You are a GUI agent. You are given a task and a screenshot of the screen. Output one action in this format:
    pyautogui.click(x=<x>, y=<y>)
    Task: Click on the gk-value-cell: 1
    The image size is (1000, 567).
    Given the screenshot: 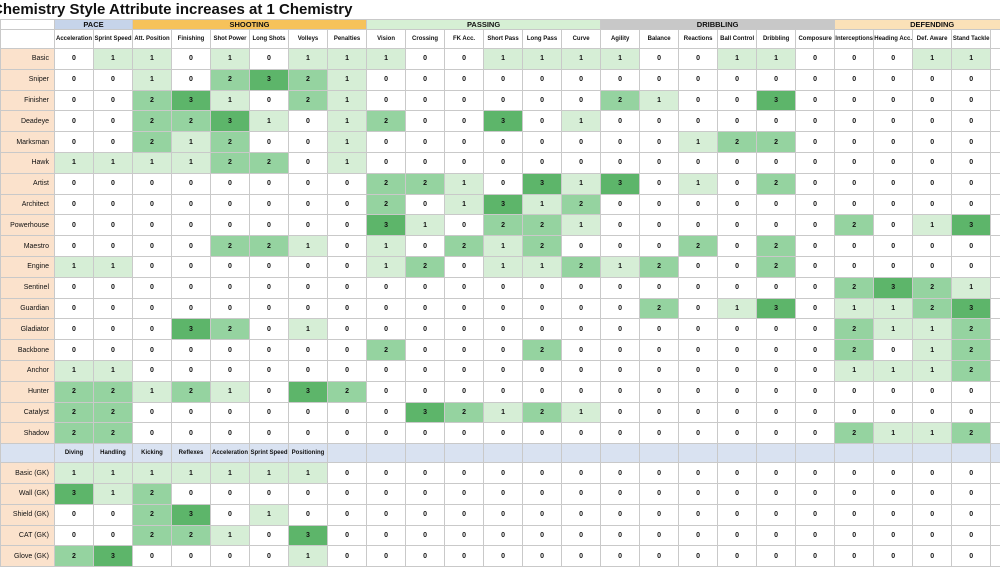 What is the action you would take?
    pyautogui.click(x=230, y=535)
    